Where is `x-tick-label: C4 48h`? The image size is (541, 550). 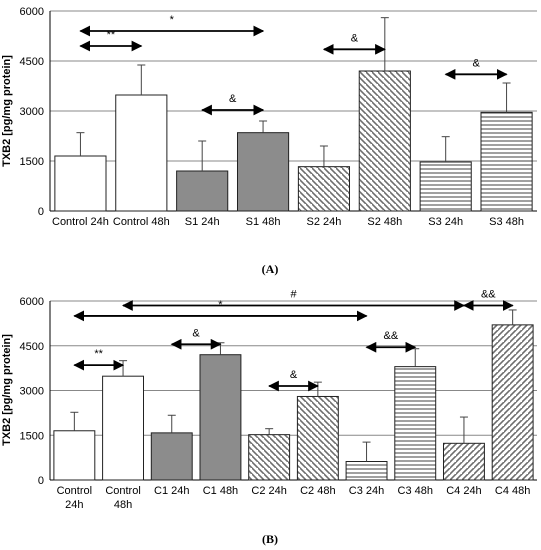
x-tick-label: C4 48h is located at coordinates (512, 491).